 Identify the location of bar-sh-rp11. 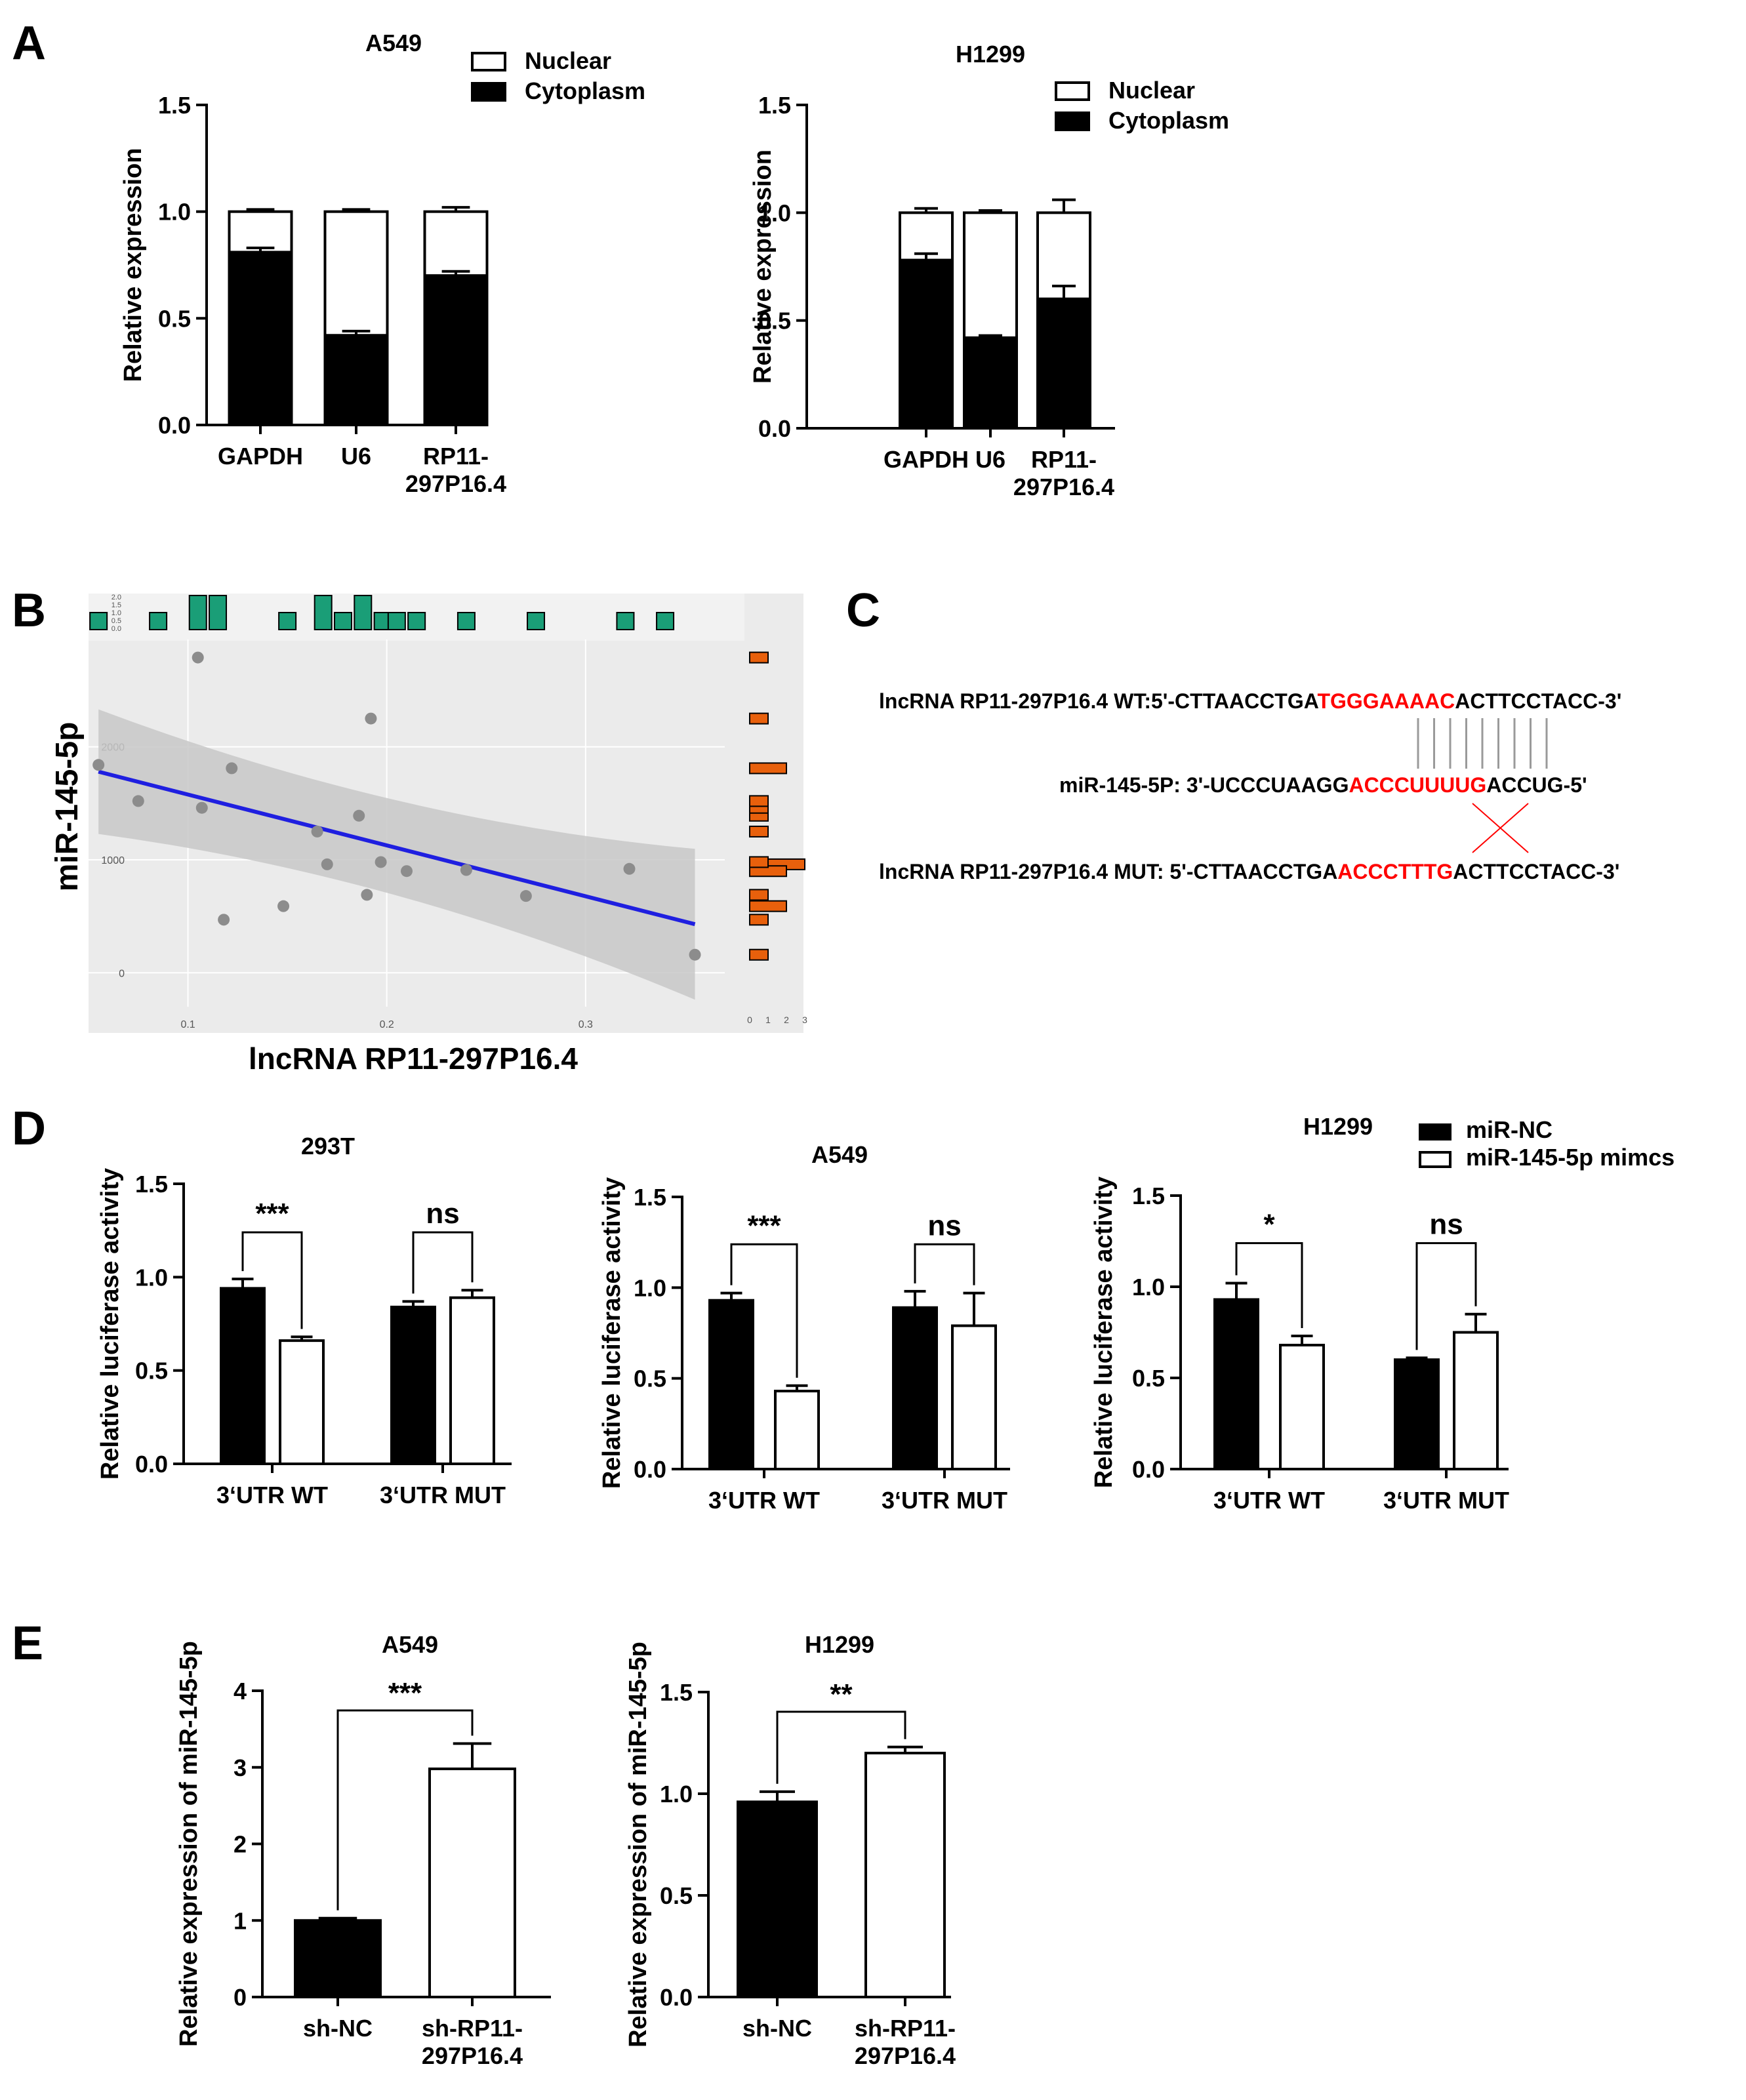
(472, 1882).